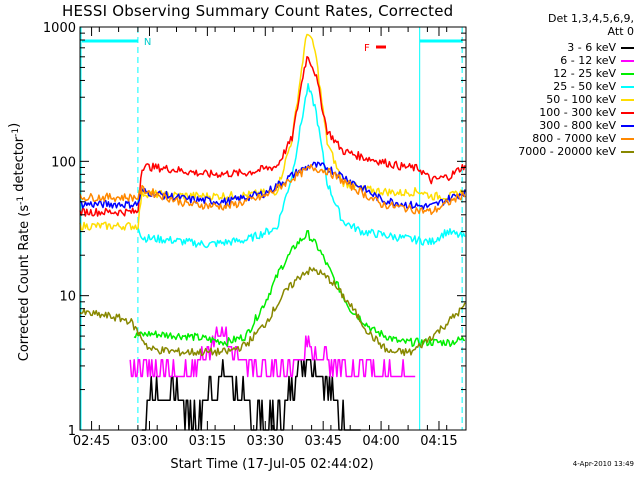  I want to click on y-tick-label: 1, so click(72, 431).